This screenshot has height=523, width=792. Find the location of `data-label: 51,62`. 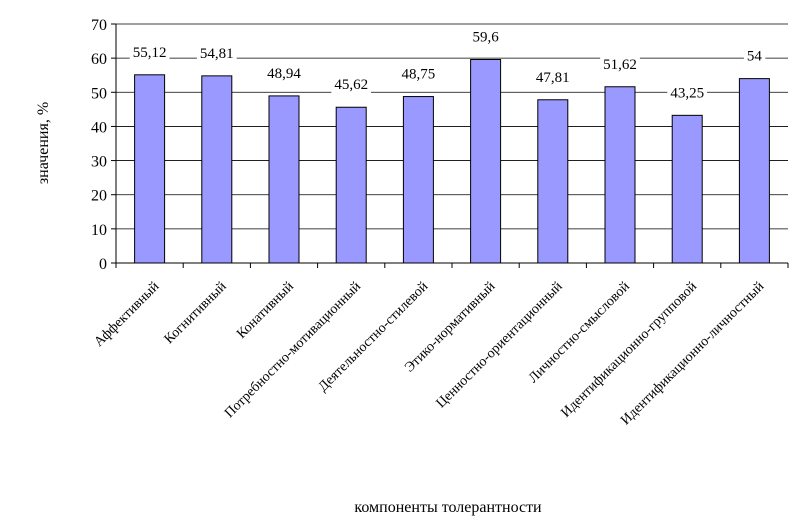

data-label: 51,62 is located at coordinates (620, 65).